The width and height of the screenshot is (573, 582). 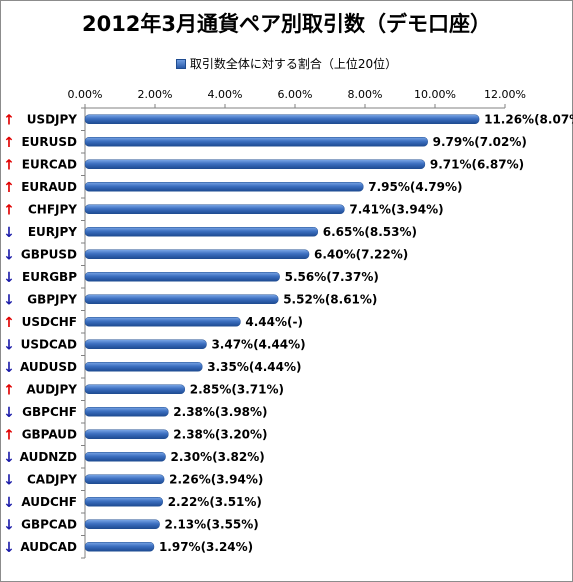 What do you see at coordinates (212, 524) in the screenshot?
I see `data-label: 2.13%(3.55%)` at bounding box center [212, 524].